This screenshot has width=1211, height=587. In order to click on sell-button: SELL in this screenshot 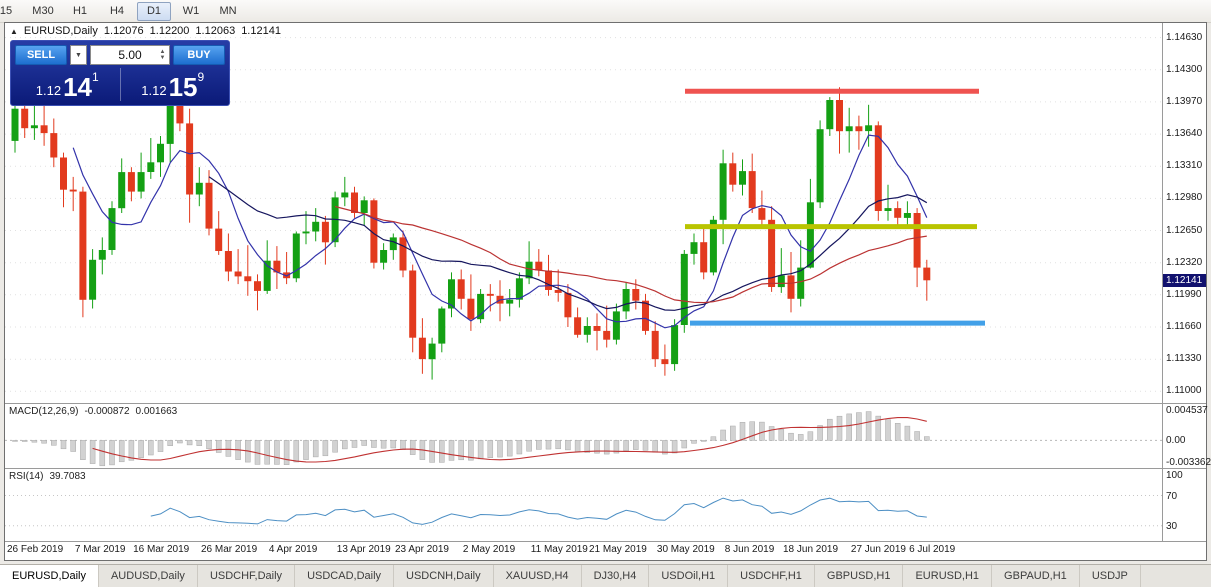, I will do `click(41, 55)`.